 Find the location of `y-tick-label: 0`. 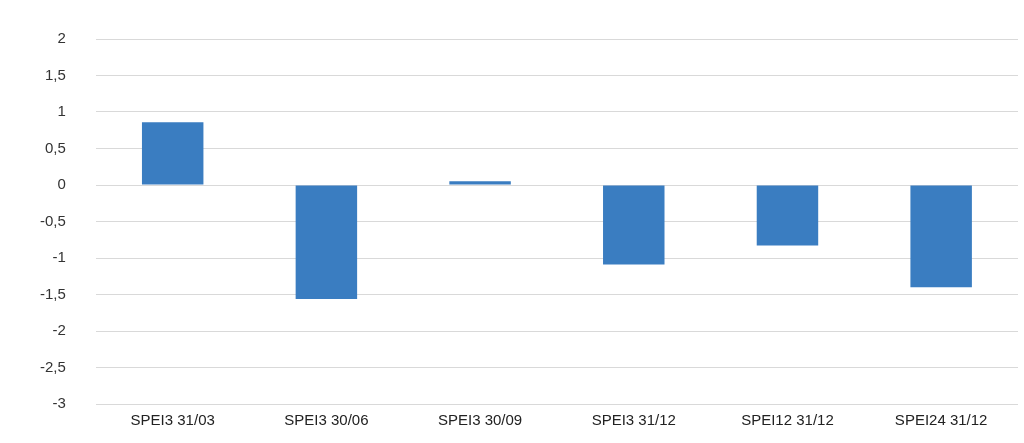

y-tick-label: 0 is located at coordinates (61, 184).